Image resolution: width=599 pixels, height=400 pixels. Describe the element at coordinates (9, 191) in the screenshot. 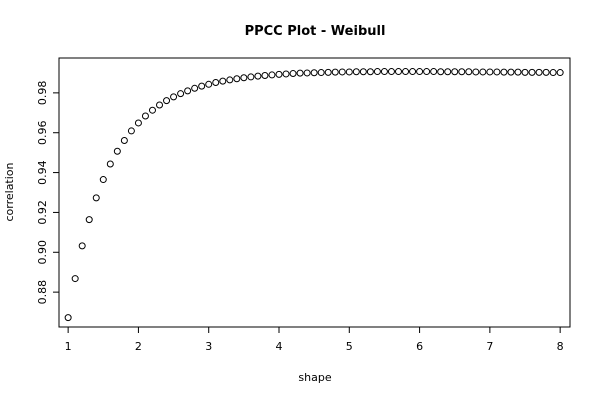

I see `y-axis-label: correlation` at that location.